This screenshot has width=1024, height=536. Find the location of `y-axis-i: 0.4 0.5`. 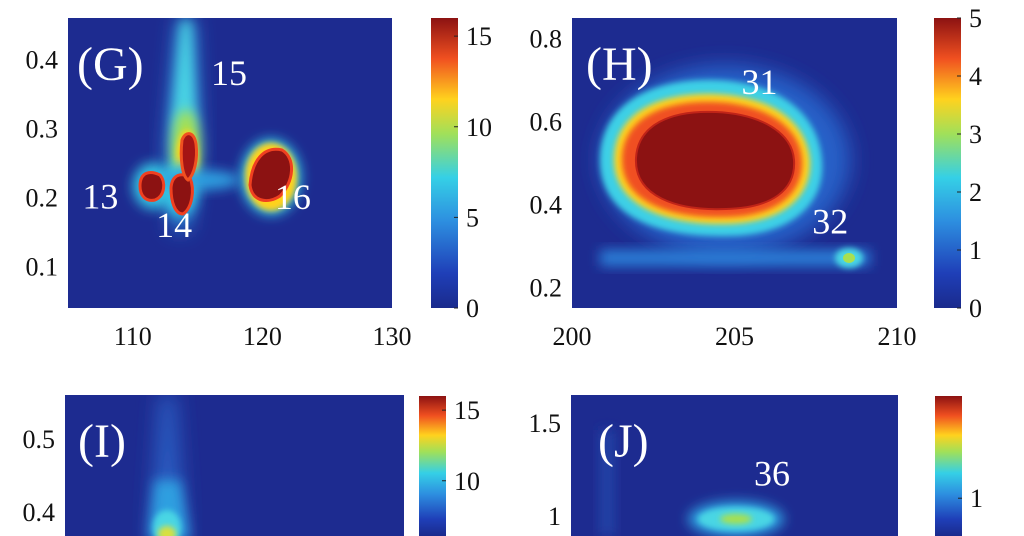

y-axis-i: 0.4 0.5 is located at coordinates (39, 476).